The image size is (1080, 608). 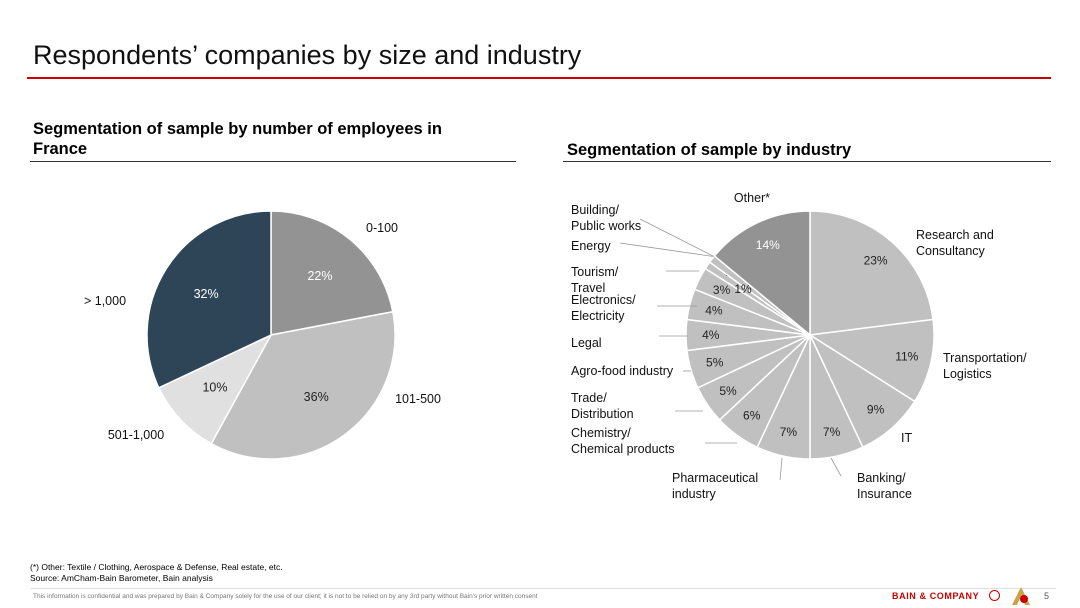 What do you see at coordinates (768, 245) in the screenshot?
I see `slice-value-label: 14%` at bounding box center [768, 245].